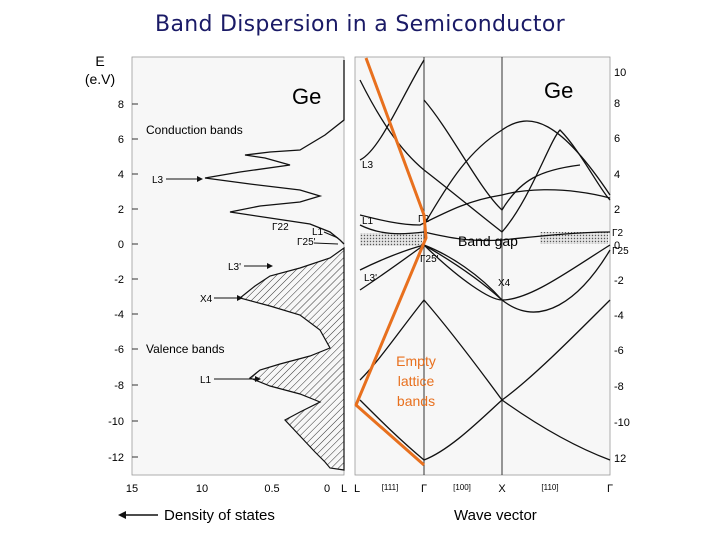 This screenshot has height=540, width=720. I want to click on right-tick-m8: -8, so click(619, 387).